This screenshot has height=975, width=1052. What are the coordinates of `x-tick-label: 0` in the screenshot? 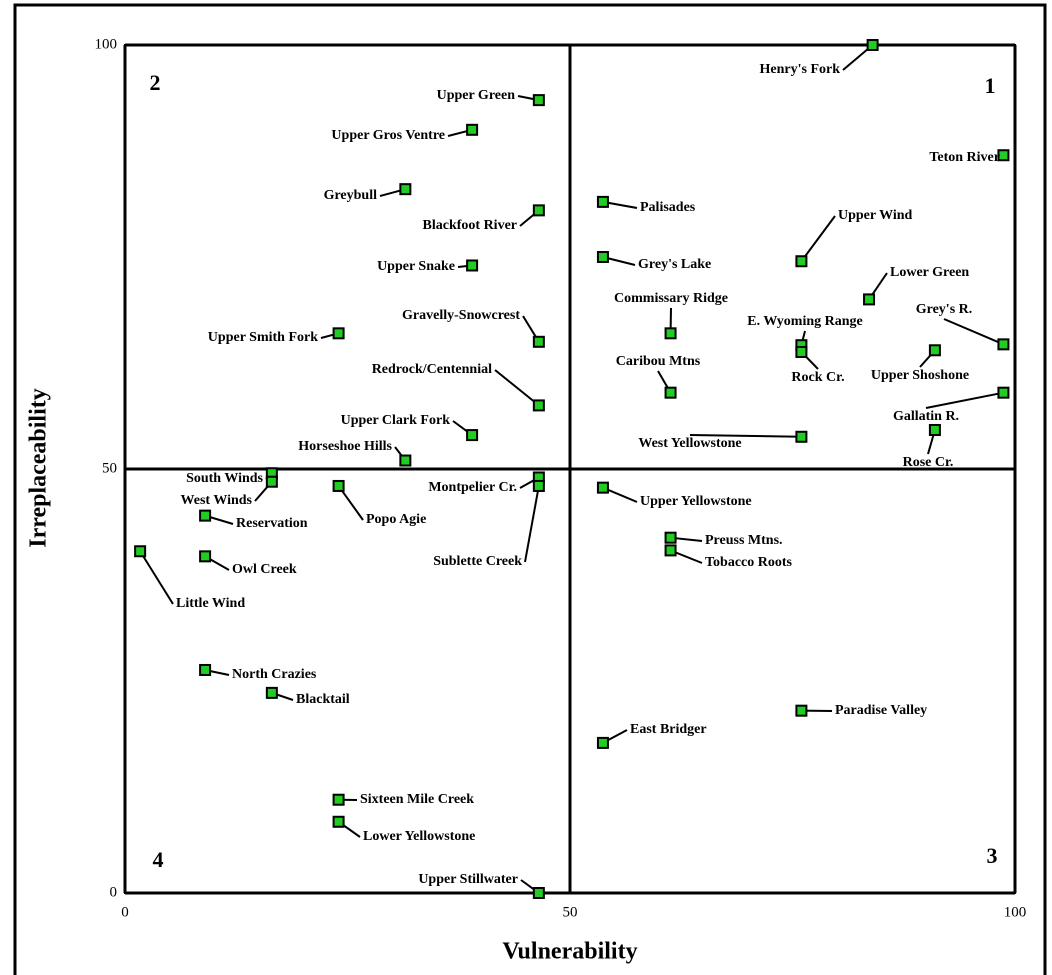 It's located at (125, 912).